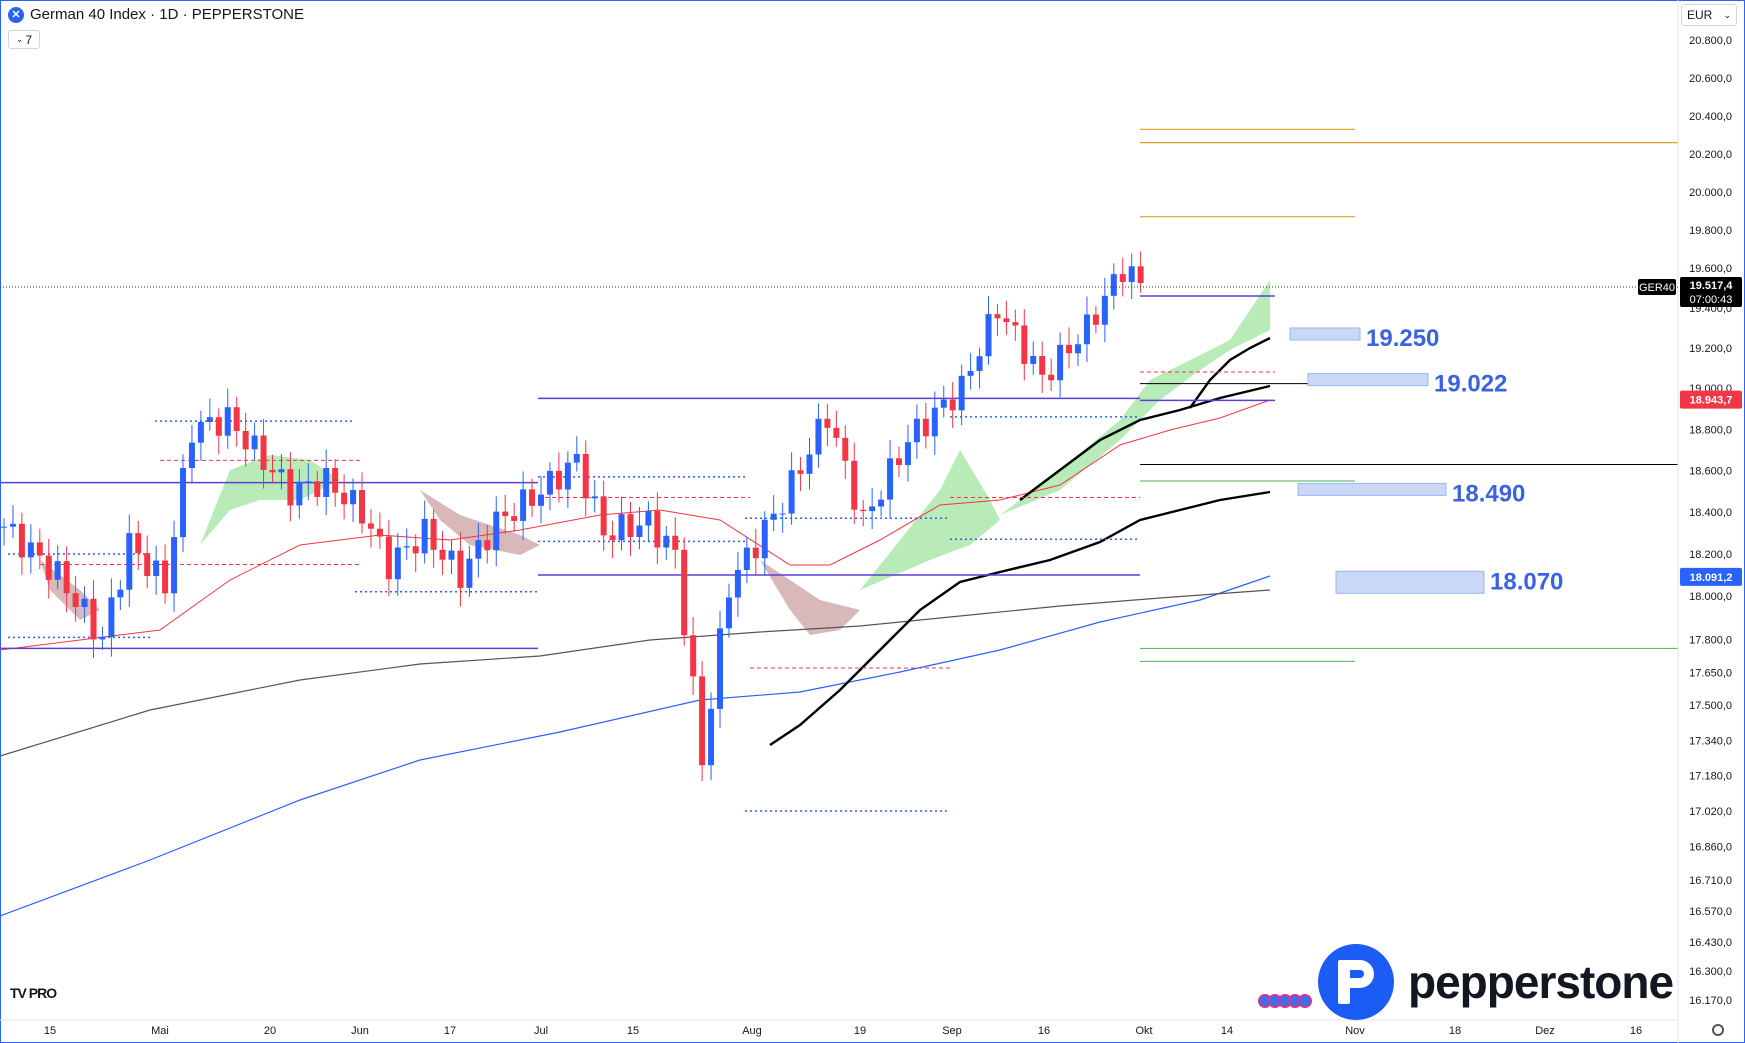 This screenshot has height=1043, width=1745. Describe the element at coordinates (160, 1031) in the screenshot. I see `time-tick-label: Mai` at that location.